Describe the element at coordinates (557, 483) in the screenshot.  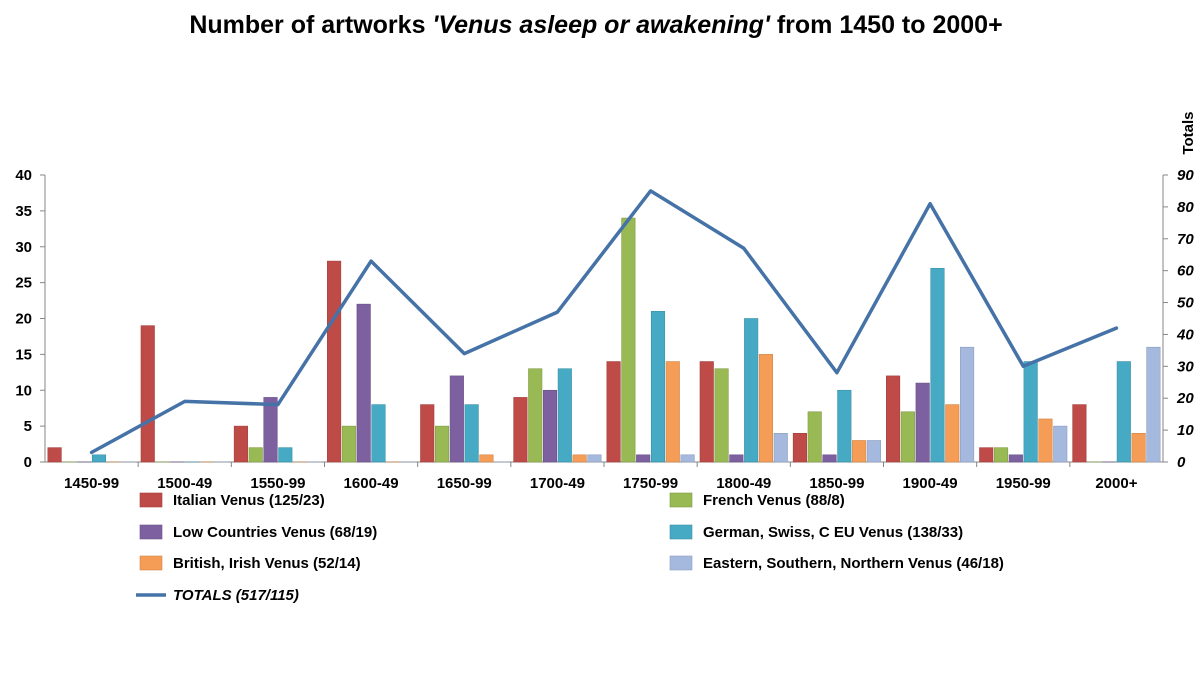
I see `x-tick-label: 1700-49` at that location.